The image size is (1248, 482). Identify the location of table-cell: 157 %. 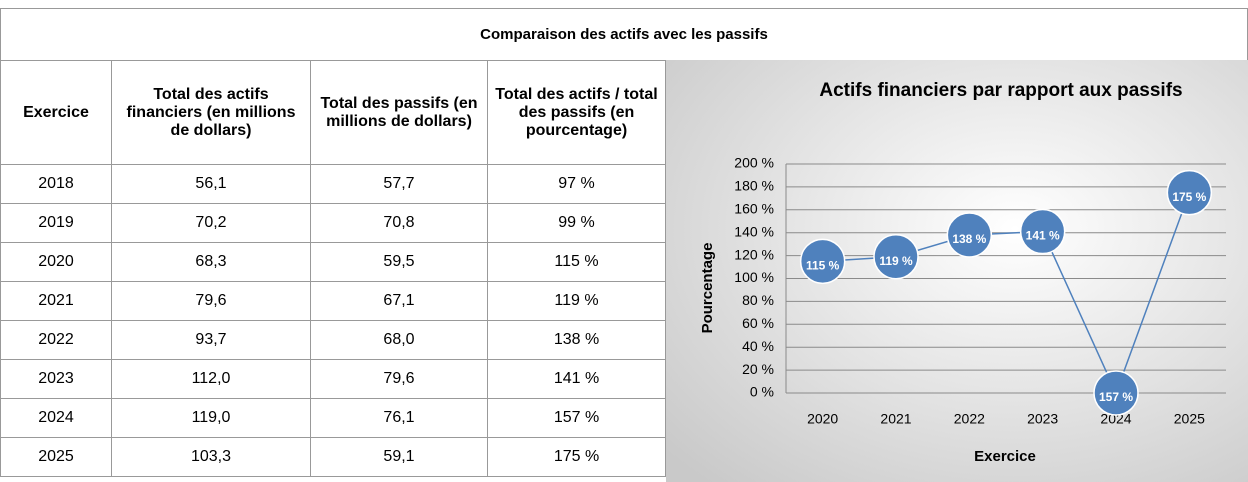
(576, 418).